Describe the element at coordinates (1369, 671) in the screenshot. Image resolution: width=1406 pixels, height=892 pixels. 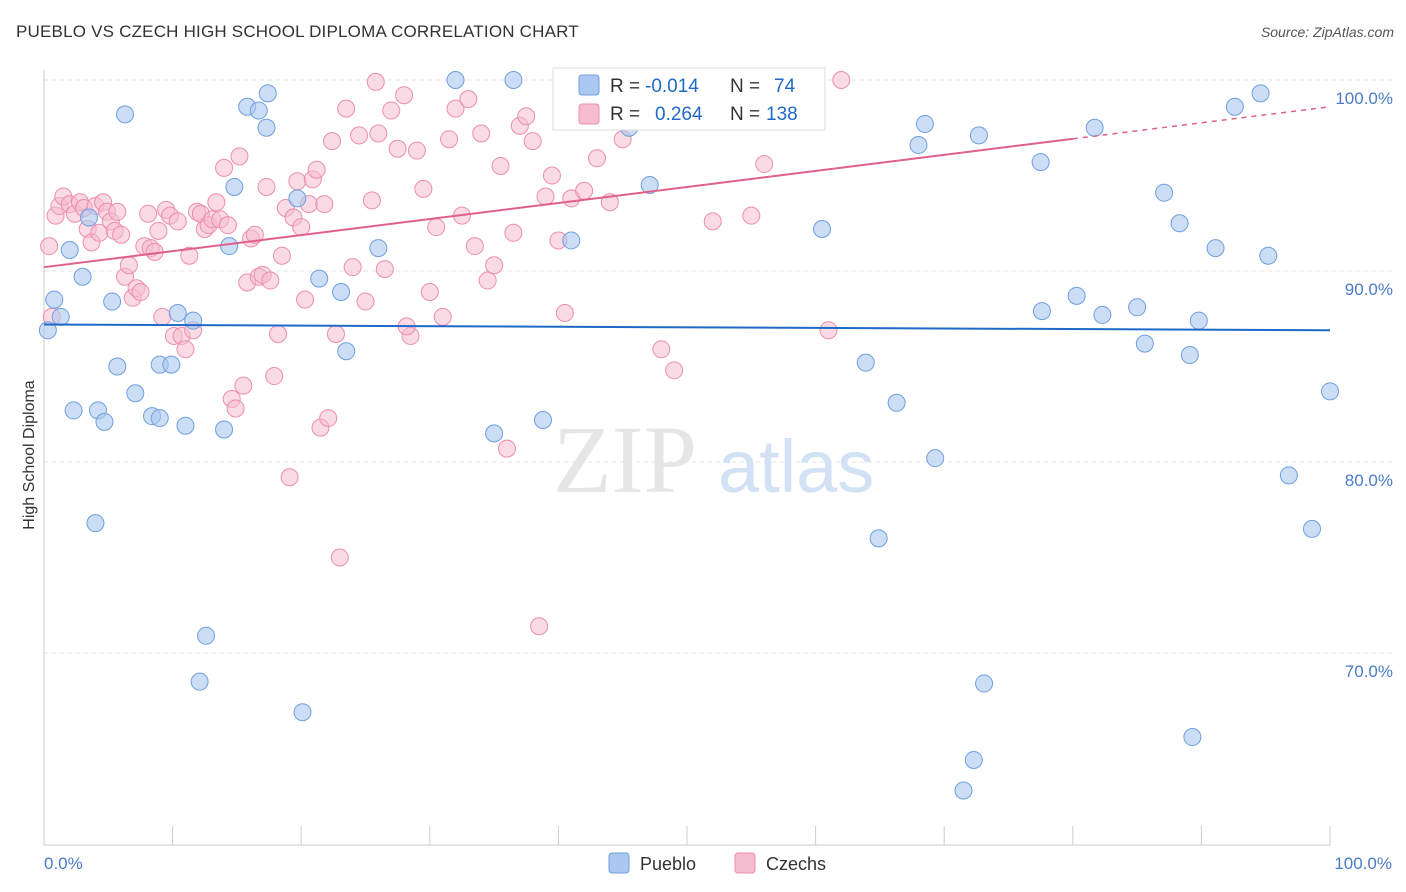
I see `y-tick-label: 70.0%` at that location.